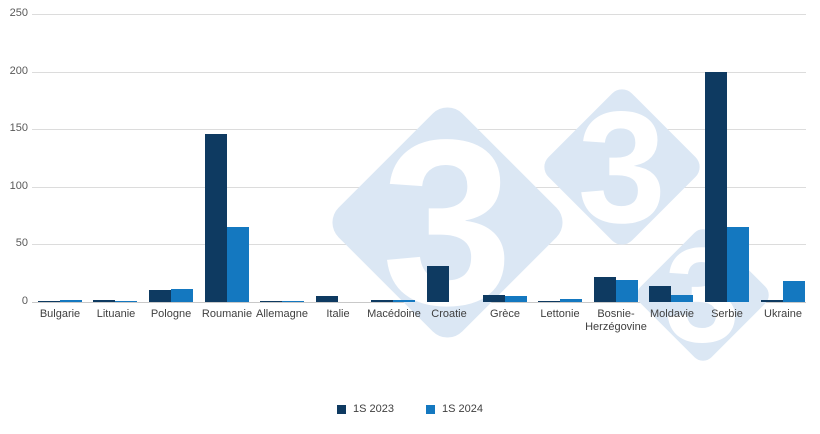 The width and height of the screenshot is (820, 434). Describe the element at coordinates (549, 301) in the screenshot. I see `bar-lettonie-1s-2023` at that location.